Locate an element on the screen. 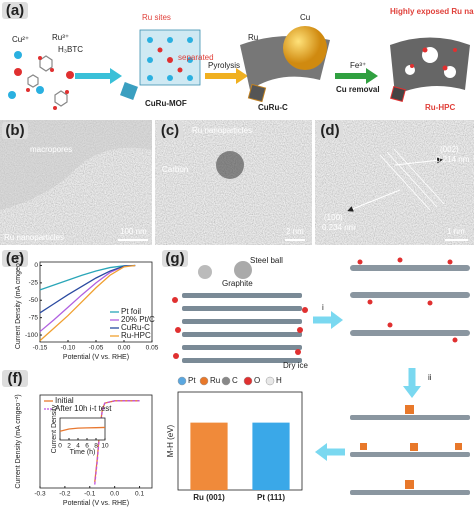  step1-label: i is located at coordinates (323, 307).